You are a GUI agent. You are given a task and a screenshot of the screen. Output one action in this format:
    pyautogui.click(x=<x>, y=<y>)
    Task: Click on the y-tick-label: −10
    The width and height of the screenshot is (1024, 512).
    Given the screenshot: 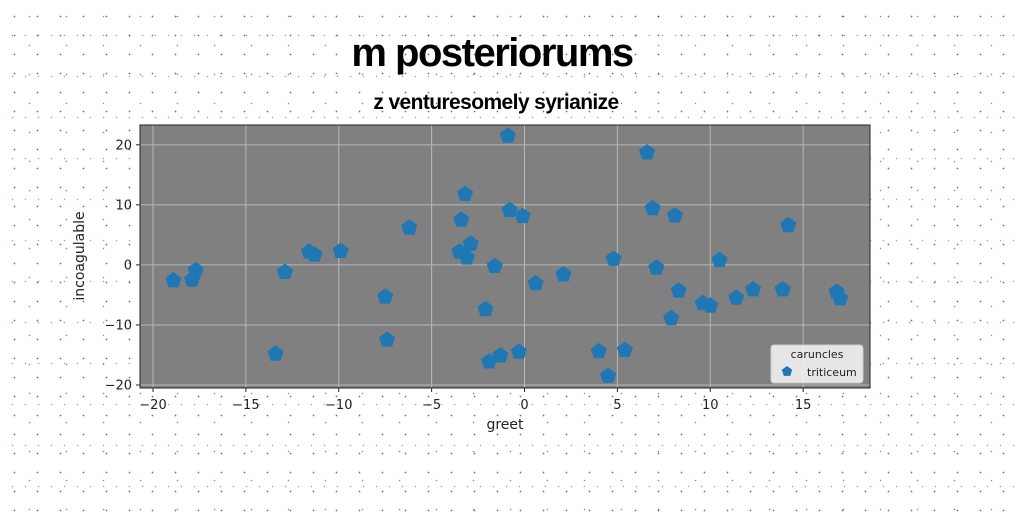 What is the action you would take?
    pyautogui.click(x=118, y=325)
    